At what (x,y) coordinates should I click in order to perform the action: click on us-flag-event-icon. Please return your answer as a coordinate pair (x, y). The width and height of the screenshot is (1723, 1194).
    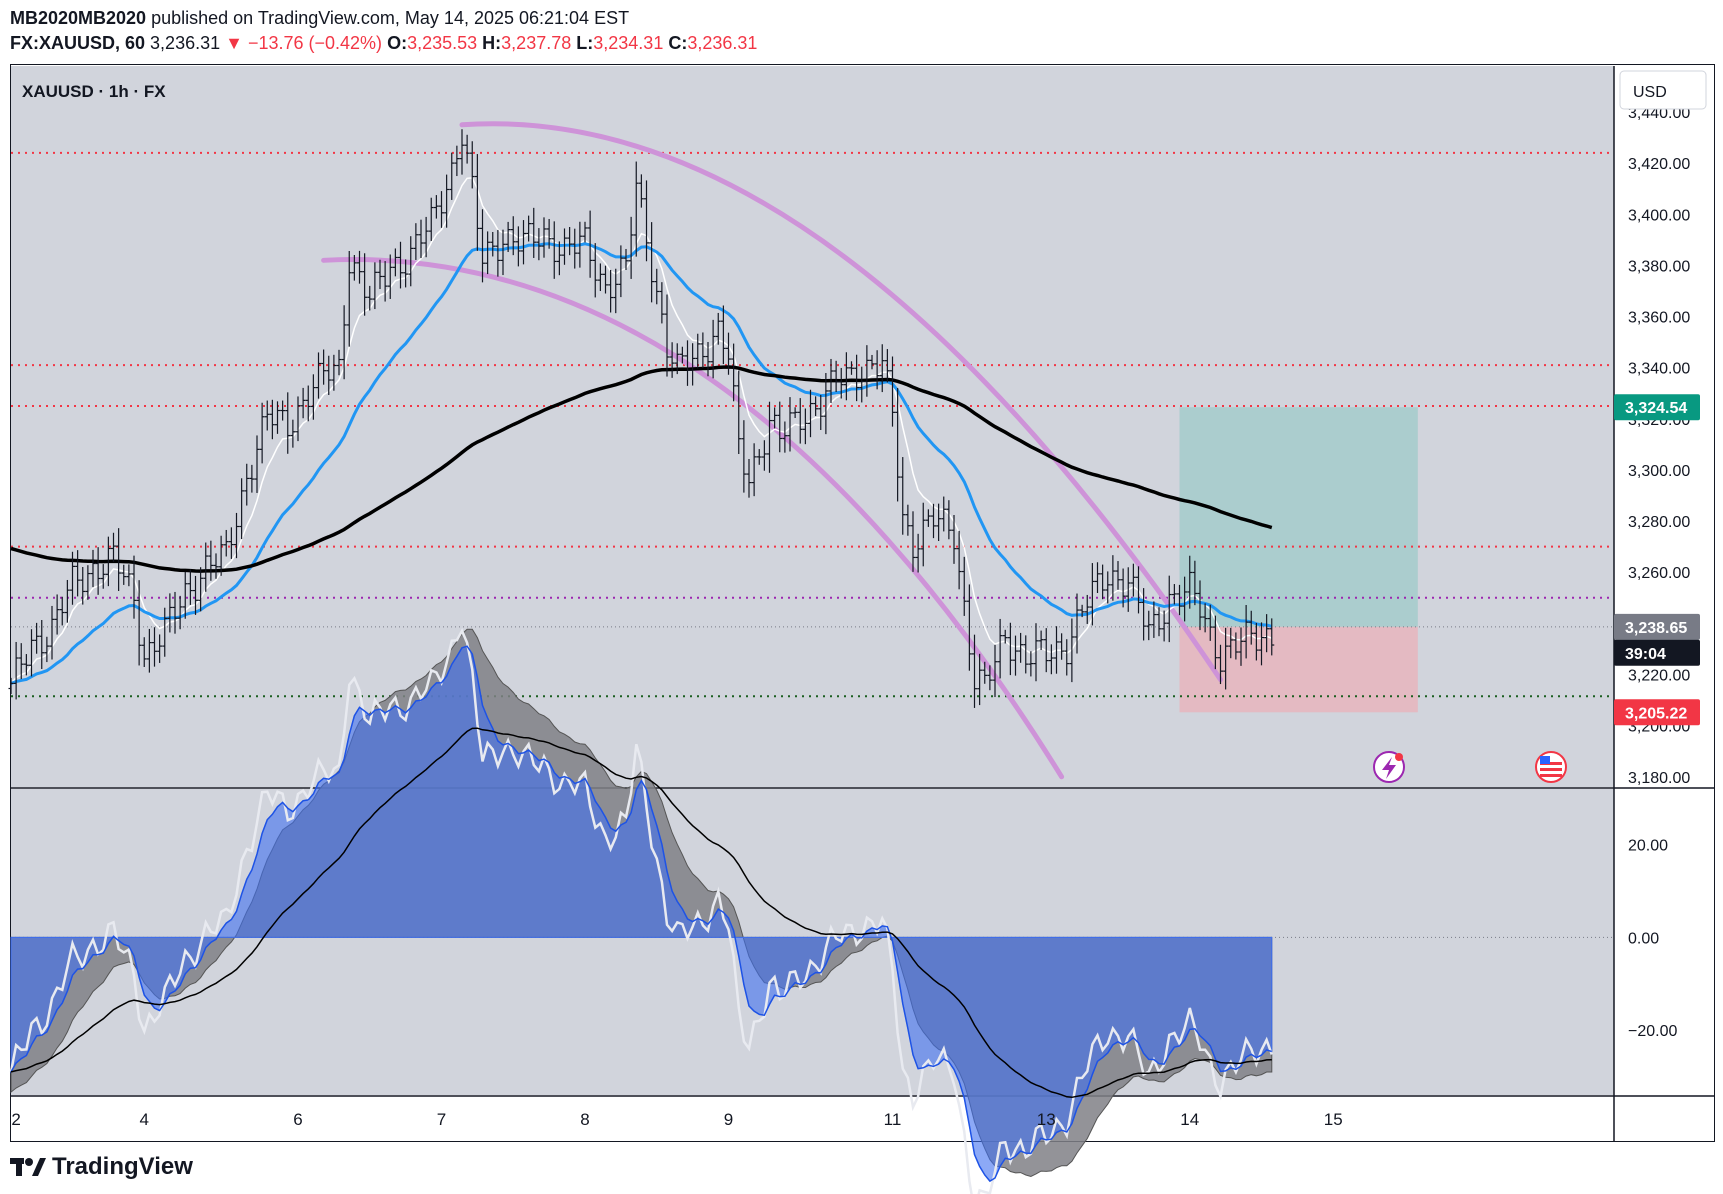
    Looking at the image, I should click on (1551, 767).